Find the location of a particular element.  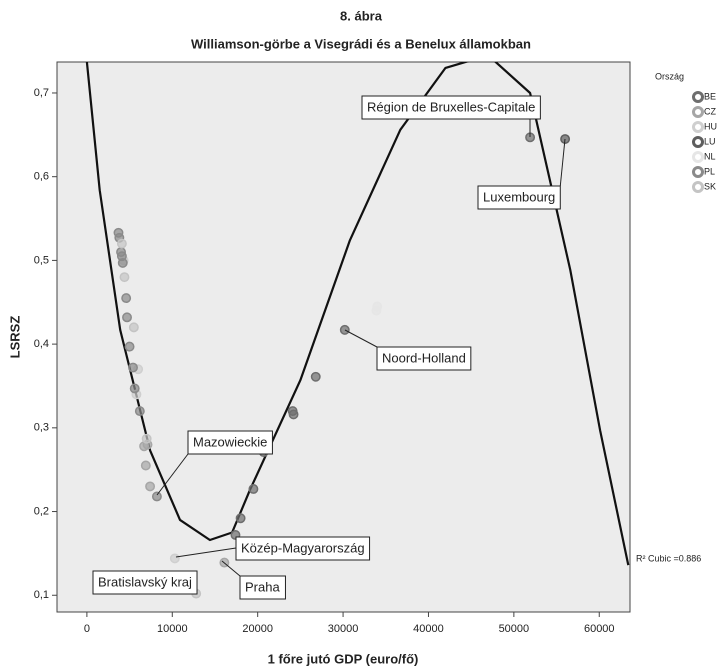

annotation-label: Région de Bruxelles-Capitale is located at coordinates (451, 106).